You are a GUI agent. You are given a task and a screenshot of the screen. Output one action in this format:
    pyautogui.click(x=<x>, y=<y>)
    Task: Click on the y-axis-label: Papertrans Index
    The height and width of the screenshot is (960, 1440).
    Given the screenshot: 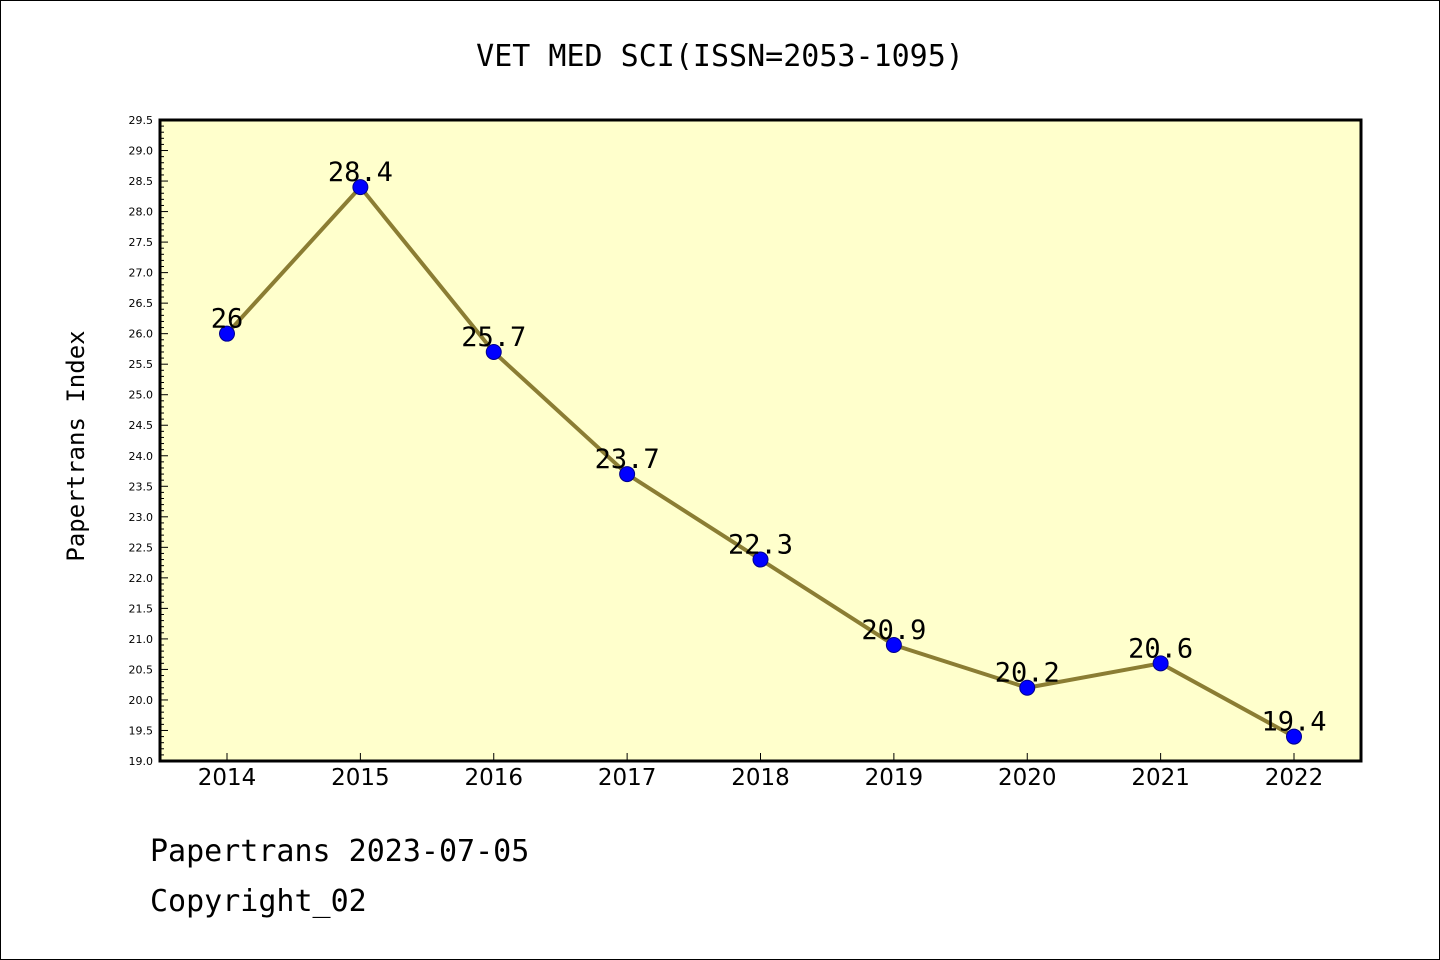 What is the action you would take?
    pyautogui.click(x=76, y=445)
    